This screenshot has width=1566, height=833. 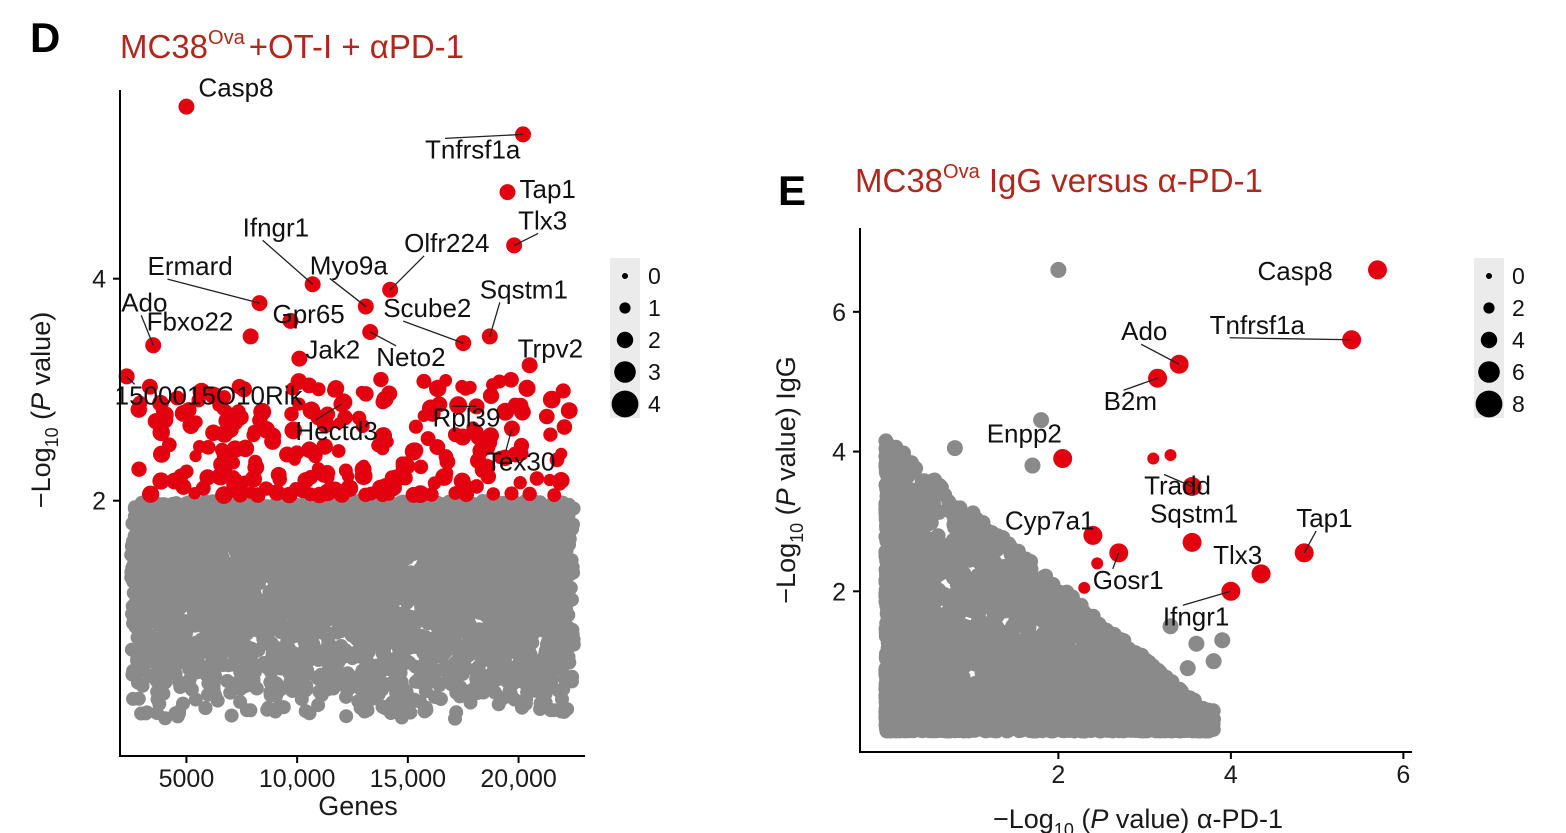 What do you see at coordinates (529, 365) in the screenshot?
I see `labeled-point-trpv2` at bounding box center [529, 365].